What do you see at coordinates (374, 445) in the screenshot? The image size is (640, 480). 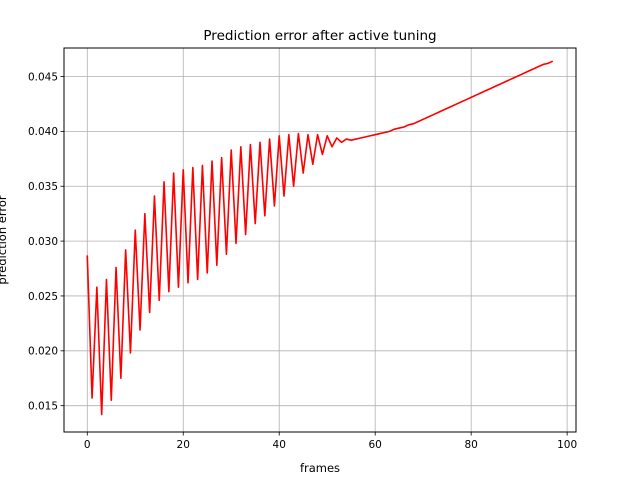 I see `x-tick-label: 60` at bounding box center [374, 445].